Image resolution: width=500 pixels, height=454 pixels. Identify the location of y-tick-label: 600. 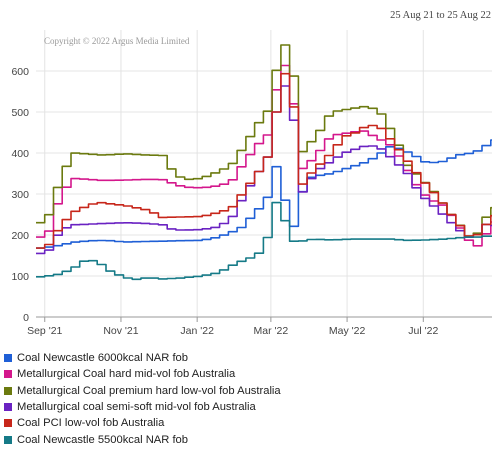
(20, 72).